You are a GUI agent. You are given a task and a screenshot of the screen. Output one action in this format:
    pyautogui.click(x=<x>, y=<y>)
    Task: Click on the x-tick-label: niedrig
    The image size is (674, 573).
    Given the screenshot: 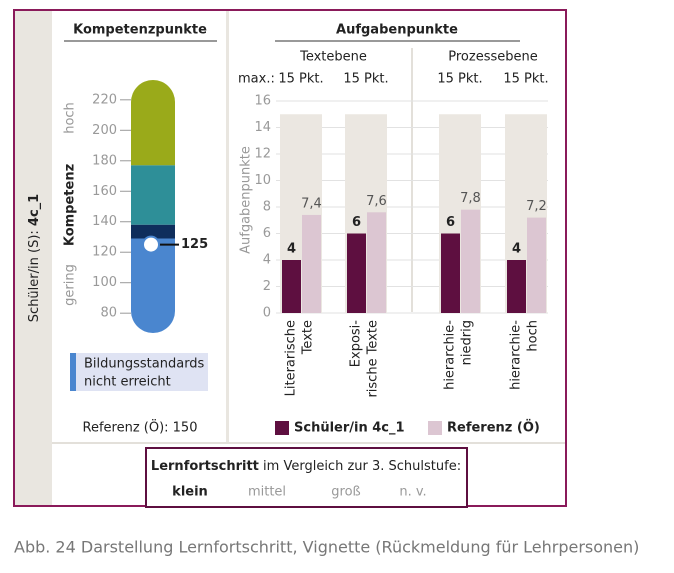 What is the action you would take?
    pyautogui.click(x=467, y=342)
    